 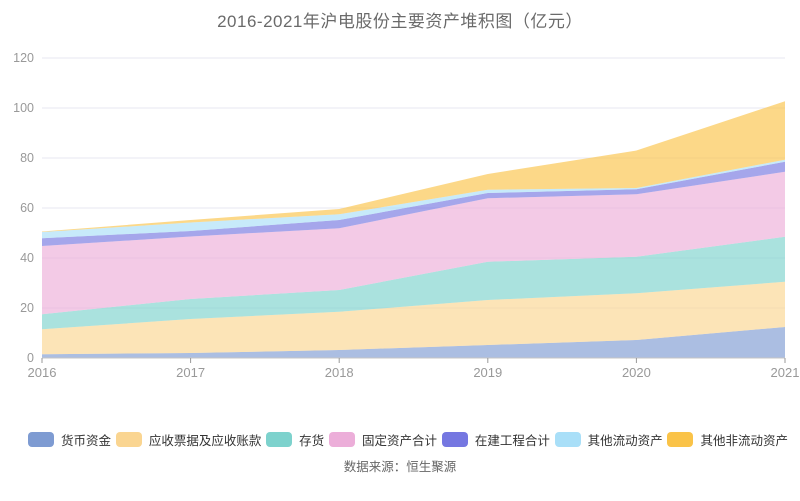 What do you see at coordinates (27, 308) in the screenshot?
I see `y-axis-label-20: 20` at bounding box center [27, 308].